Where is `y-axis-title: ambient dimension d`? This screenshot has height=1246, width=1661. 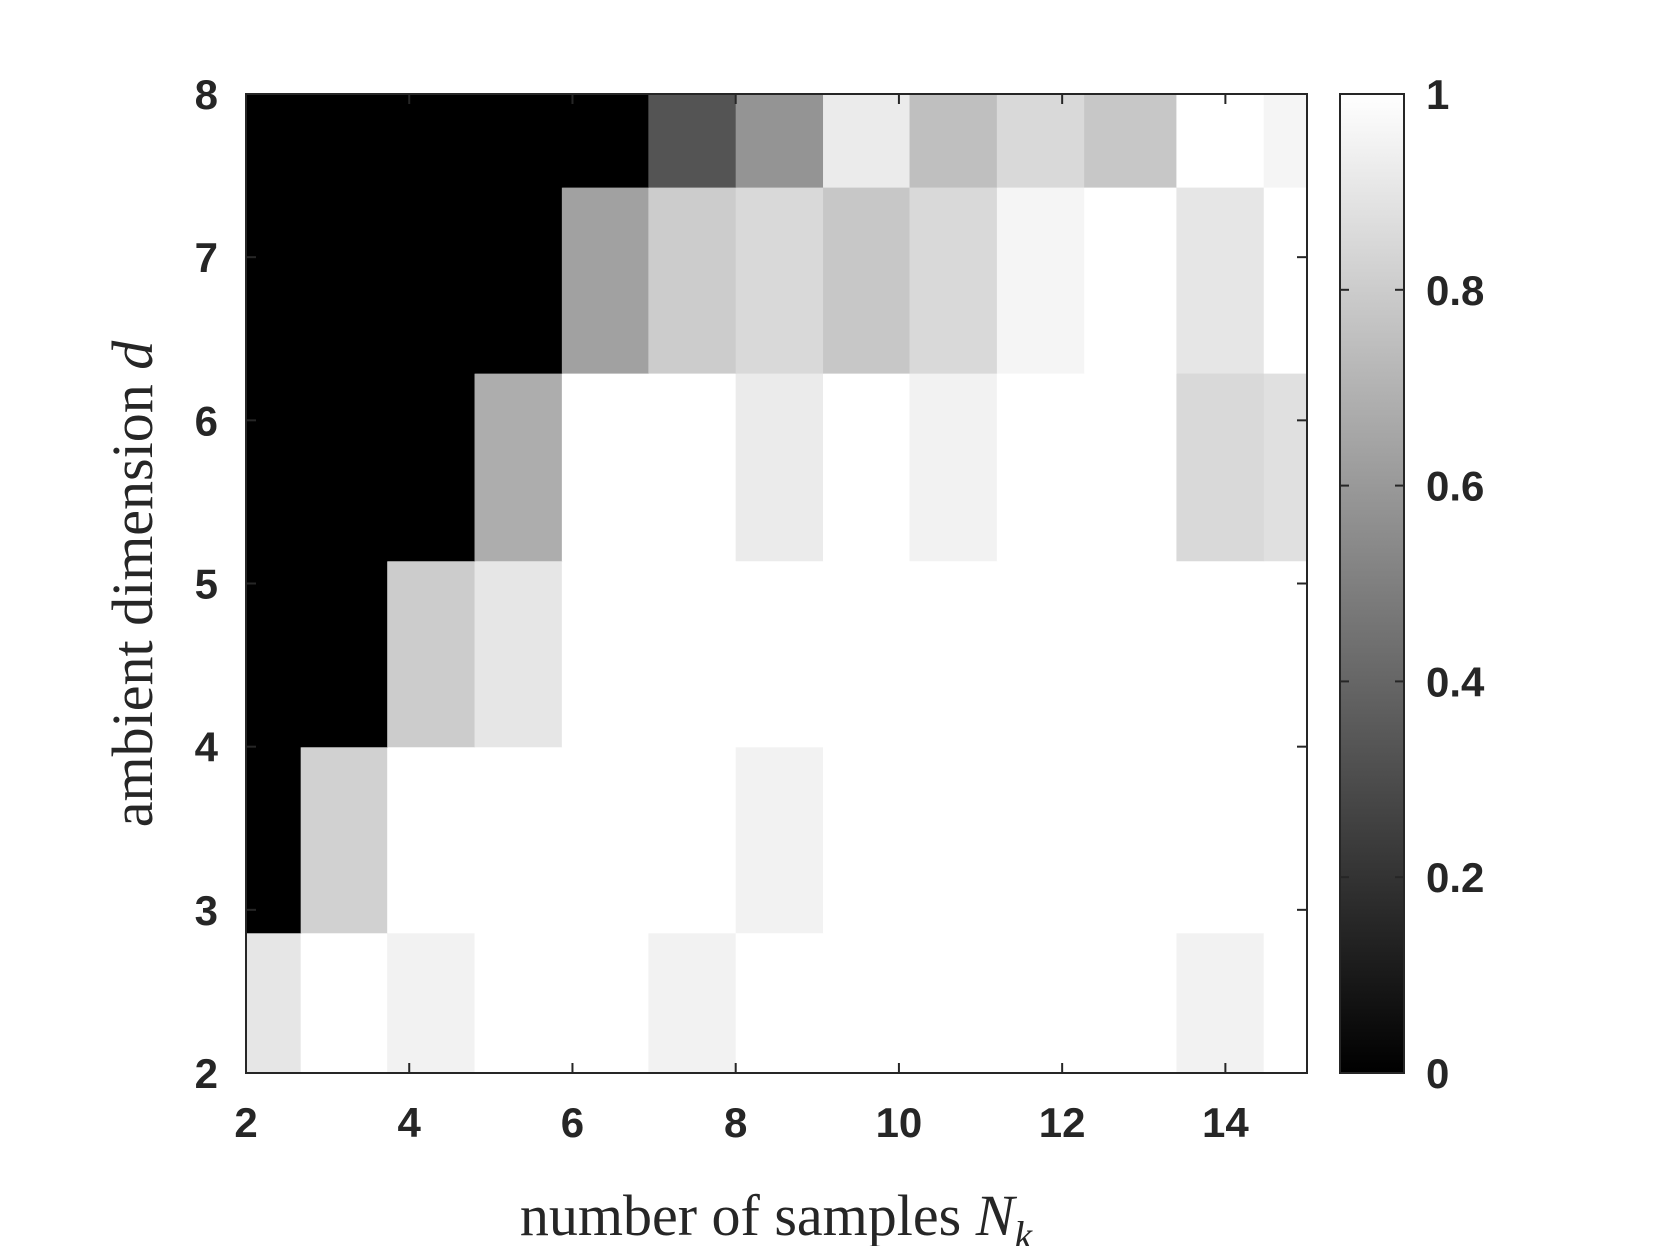 y-axis-title: ambient dimension d is located at coordinates (132, 584).